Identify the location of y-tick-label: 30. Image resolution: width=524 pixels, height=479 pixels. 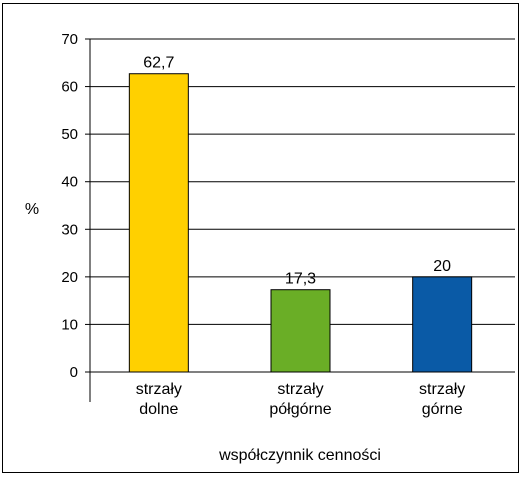
(69, 229).